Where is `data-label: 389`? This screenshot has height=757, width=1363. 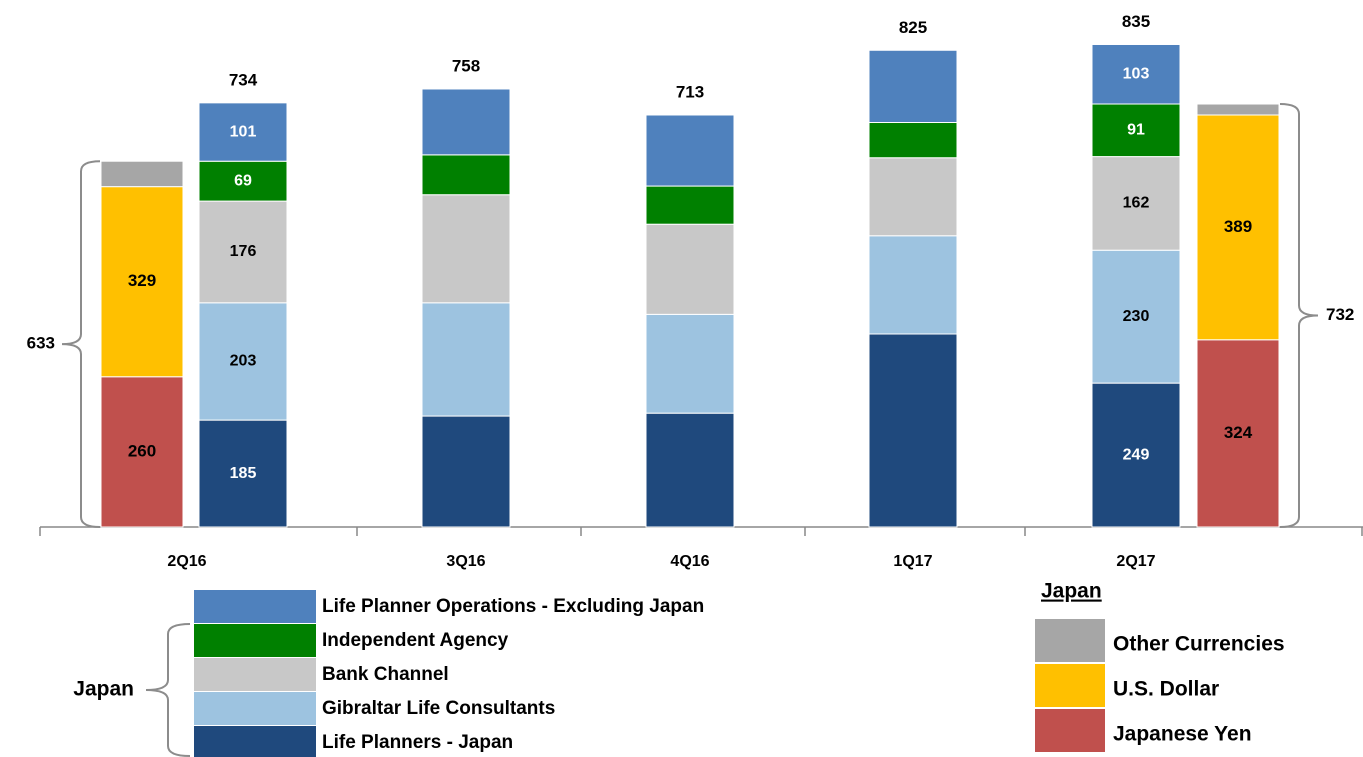
data-label: 389 is located at coordinates (1238, 226).